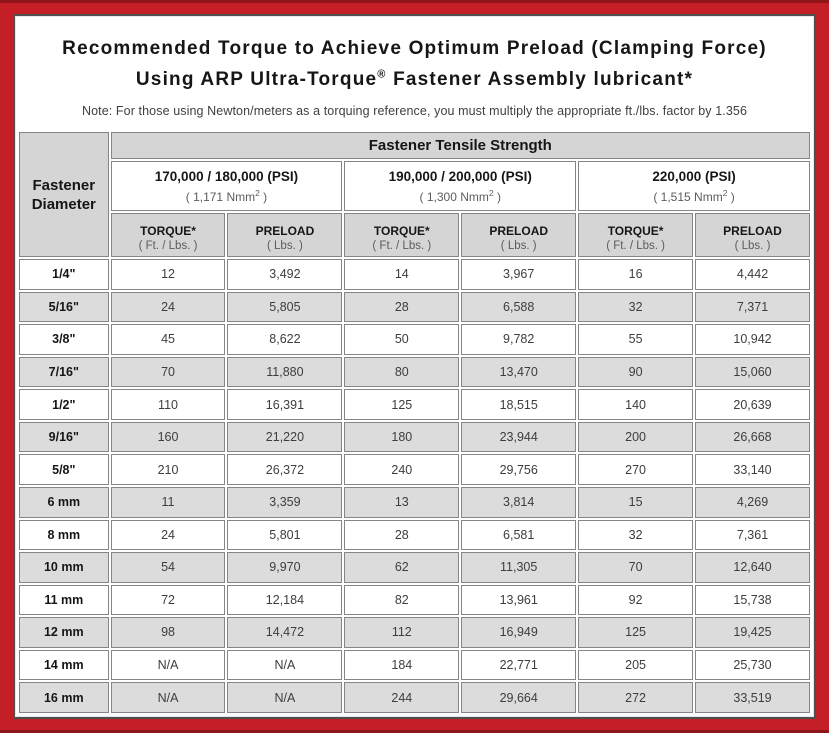 This screenshot has width=829, height=733. What do you see at coordinates (382, 75) in the screenshot?
I see `registered-trademark-symbol: ®` at bounding box center [382, 75].